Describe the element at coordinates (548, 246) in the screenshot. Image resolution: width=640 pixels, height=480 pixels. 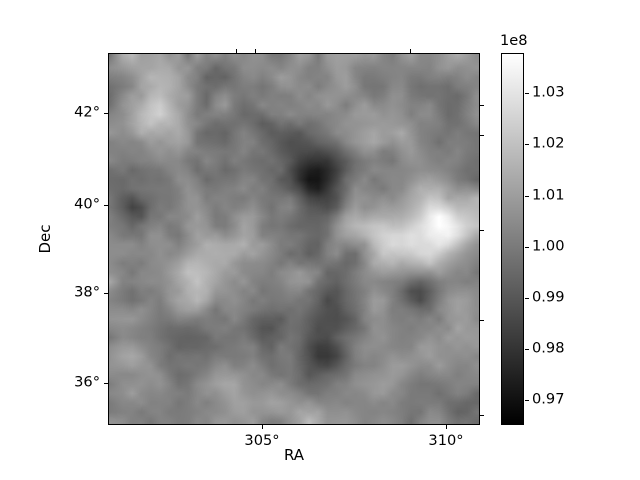
I see `colorbar-tick-label-3: 1.00` at that location.